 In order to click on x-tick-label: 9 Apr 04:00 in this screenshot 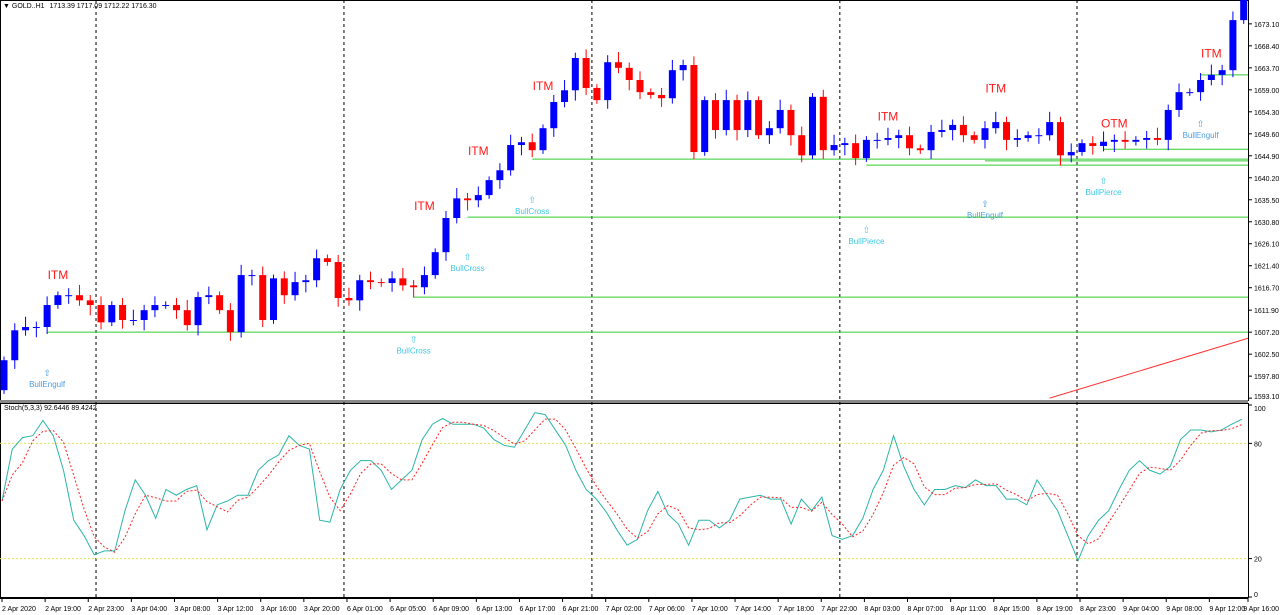, I will do `click(1141, 609)`.